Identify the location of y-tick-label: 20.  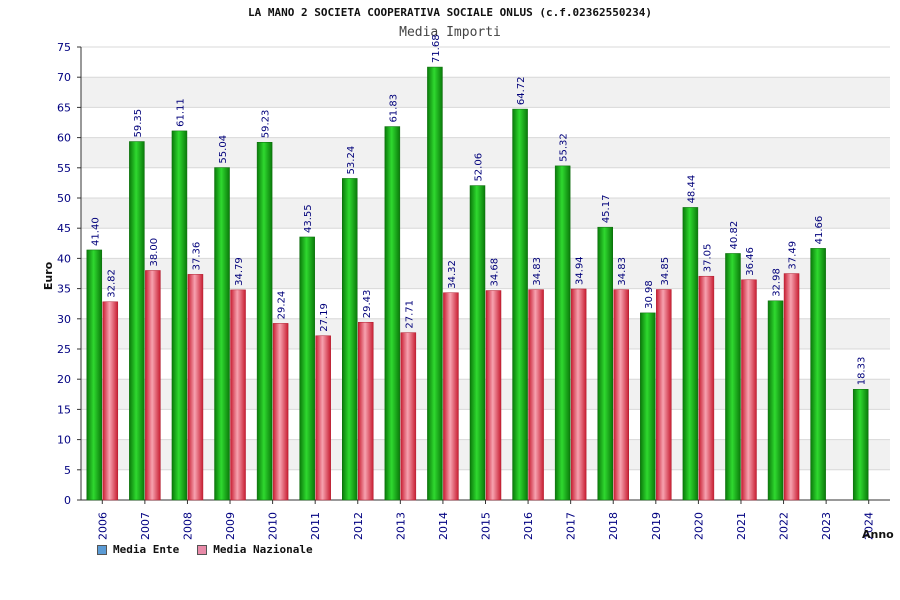
(64, 379).